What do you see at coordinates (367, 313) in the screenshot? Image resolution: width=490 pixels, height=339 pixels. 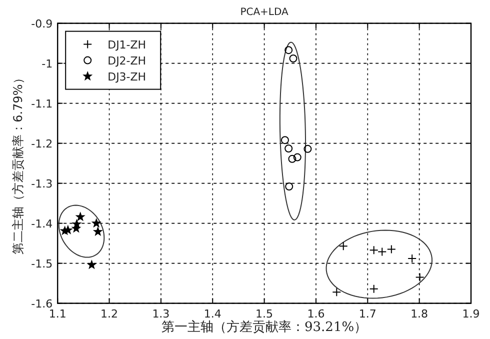 I see `x-tick-label: 1.7` at bounding box center [367, 313].